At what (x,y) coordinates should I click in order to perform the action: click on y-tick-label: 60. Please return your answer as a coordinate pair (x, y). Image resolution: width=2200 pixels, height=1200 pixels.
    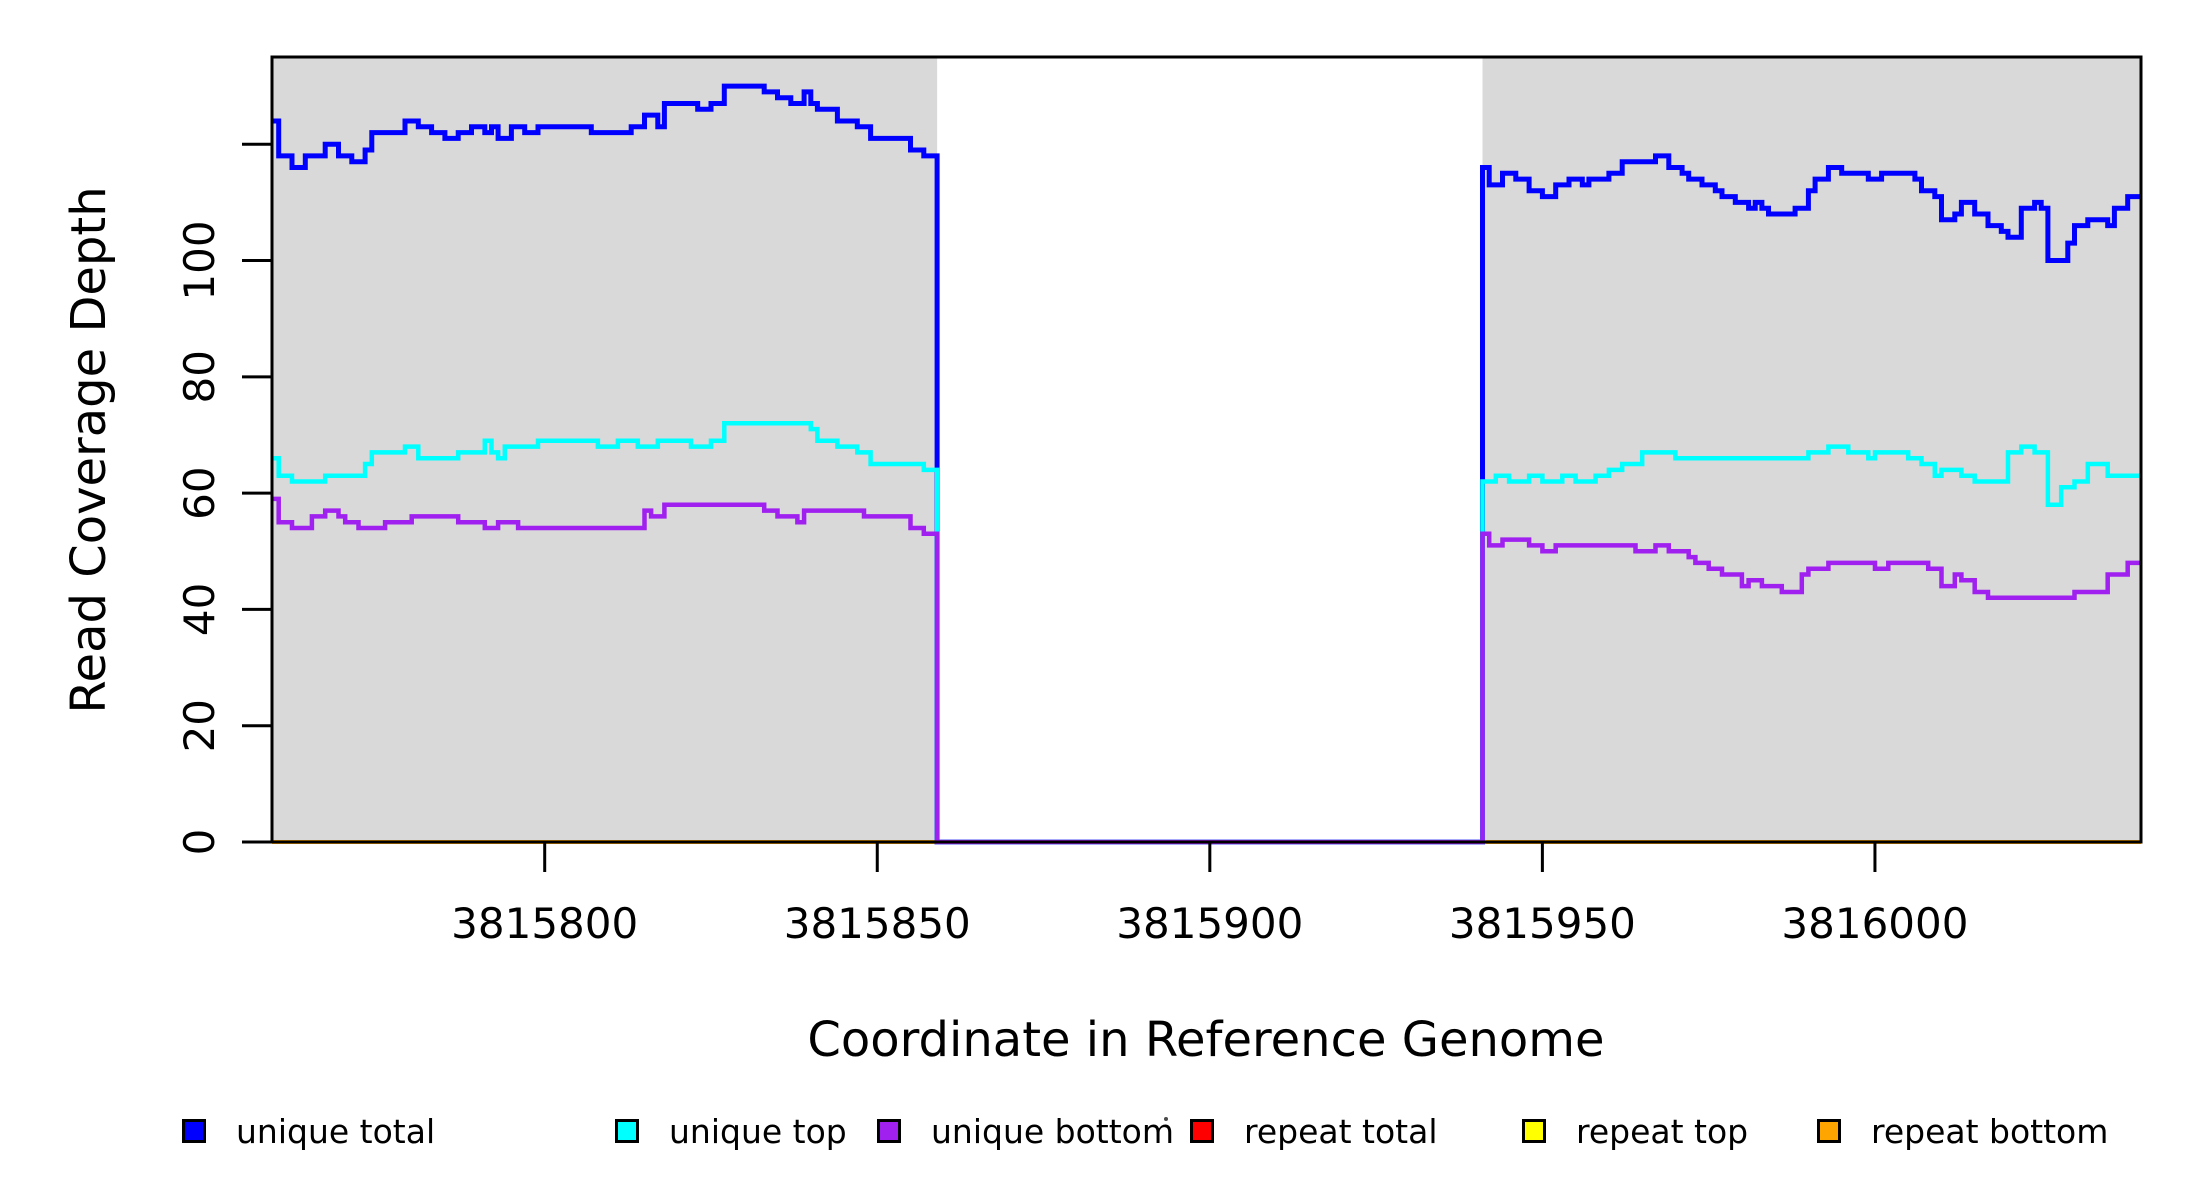
    Looking at the image, I should click on (199, 492).